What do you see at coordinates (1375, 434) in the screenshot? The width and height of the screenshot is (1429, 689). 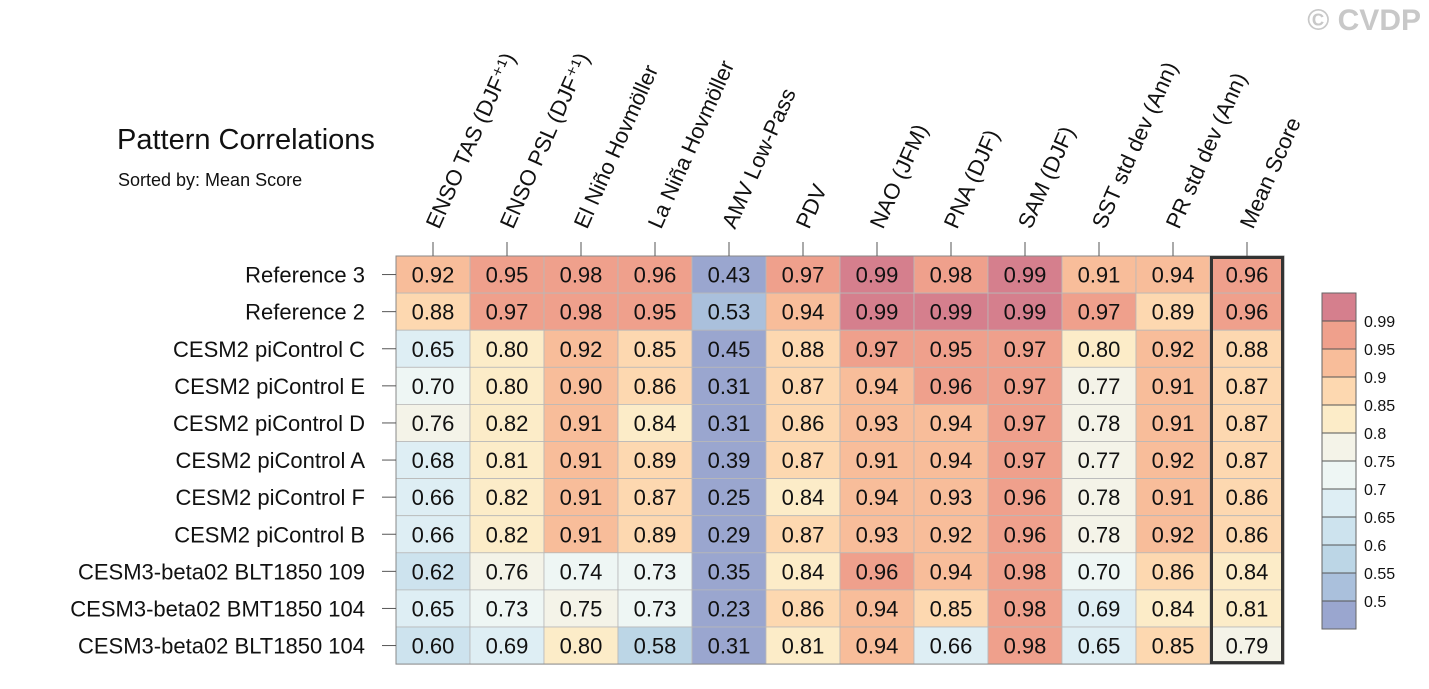 I see `colorbar-label: 0.8` at bounding box center [1375, 434].